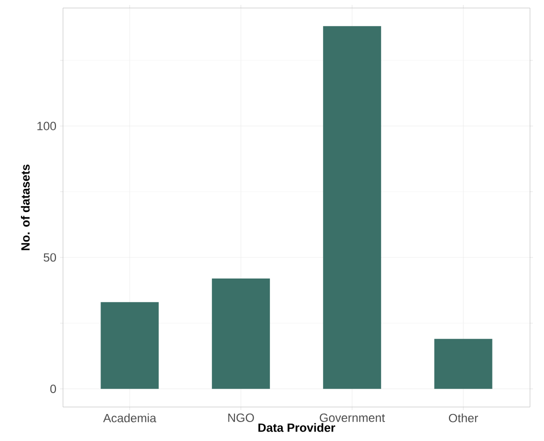 The width and height of the screenshot is (544, 441). Describe the element at coordinates (241, 418) in the screenshot. I see `x-tick-label: NGO` at that location.